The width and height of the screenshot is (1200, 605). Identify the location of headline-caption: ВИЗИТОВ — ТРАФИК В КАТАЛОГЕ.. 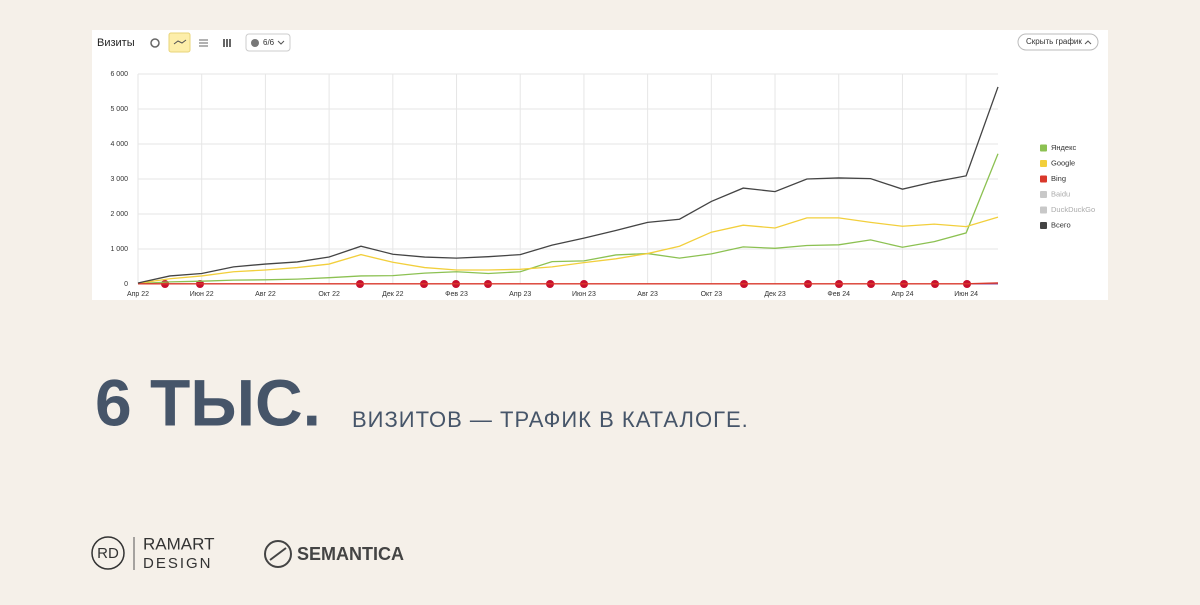
(550, 419).